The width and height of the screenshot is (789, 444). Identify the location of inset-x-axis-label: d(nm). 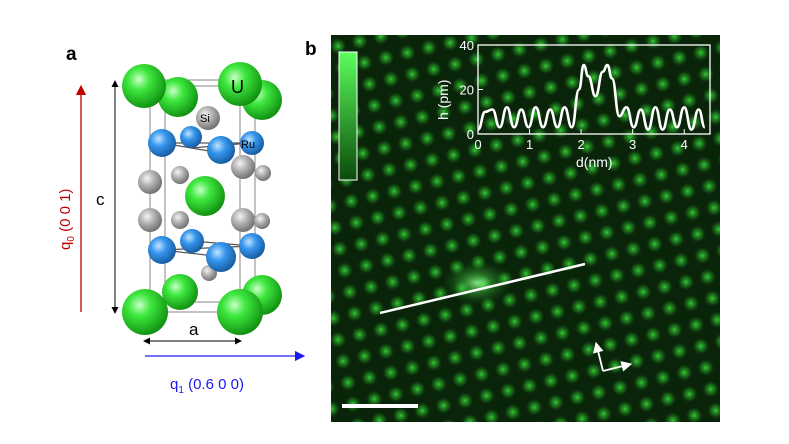
(594, 162).